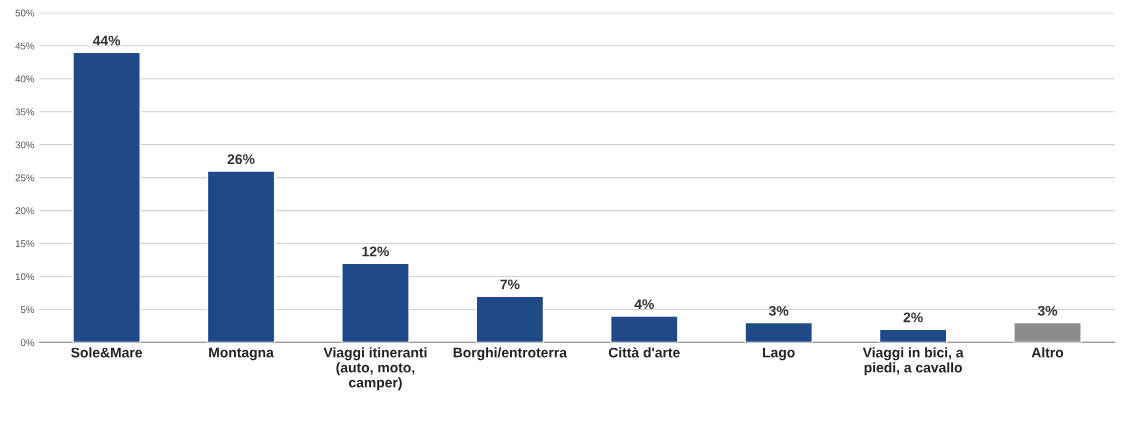 This screenshot has height=428, width=1126. I want to click on data-label: 26%, so click(241, 159).